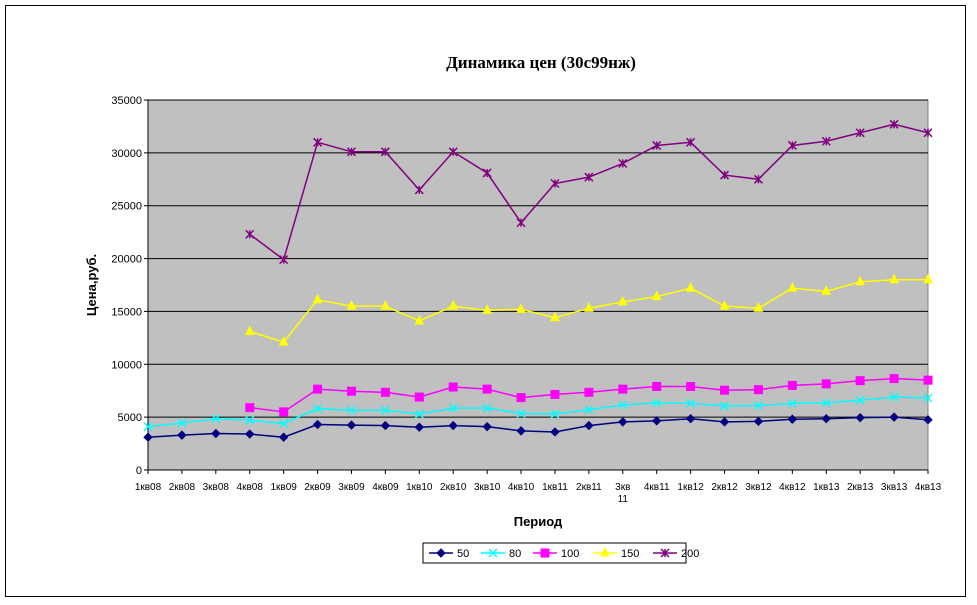  What do you see at coordinates (501, 554) in the screenshot?
I see `legend-item: 80` at bounding box center [501, 554].